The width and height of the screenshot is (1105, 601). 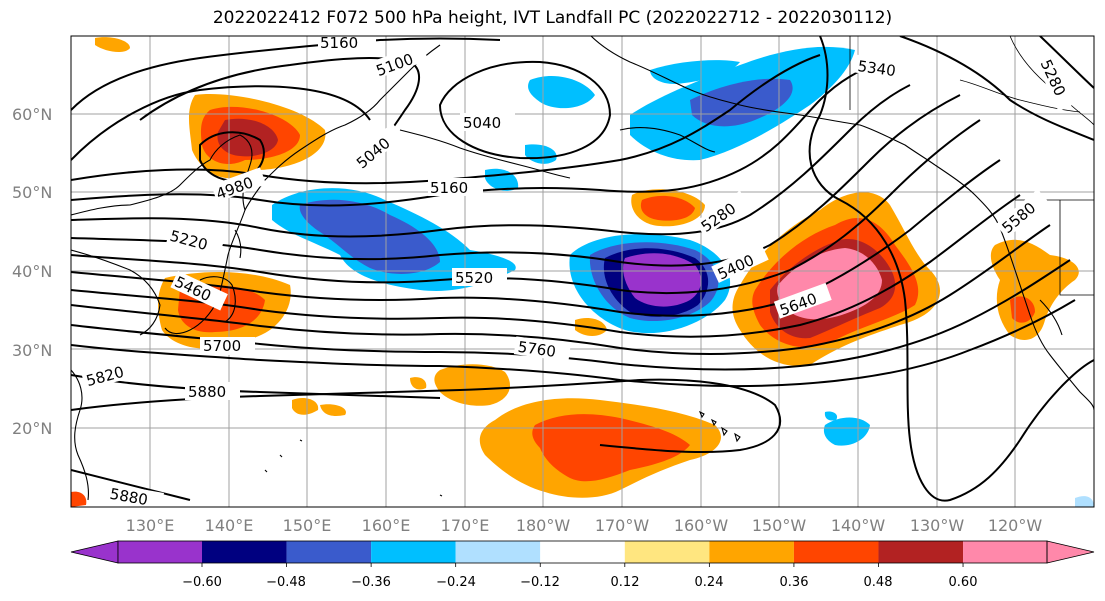 I want to click on contour-label: 5760, so click(x=537, y=349).